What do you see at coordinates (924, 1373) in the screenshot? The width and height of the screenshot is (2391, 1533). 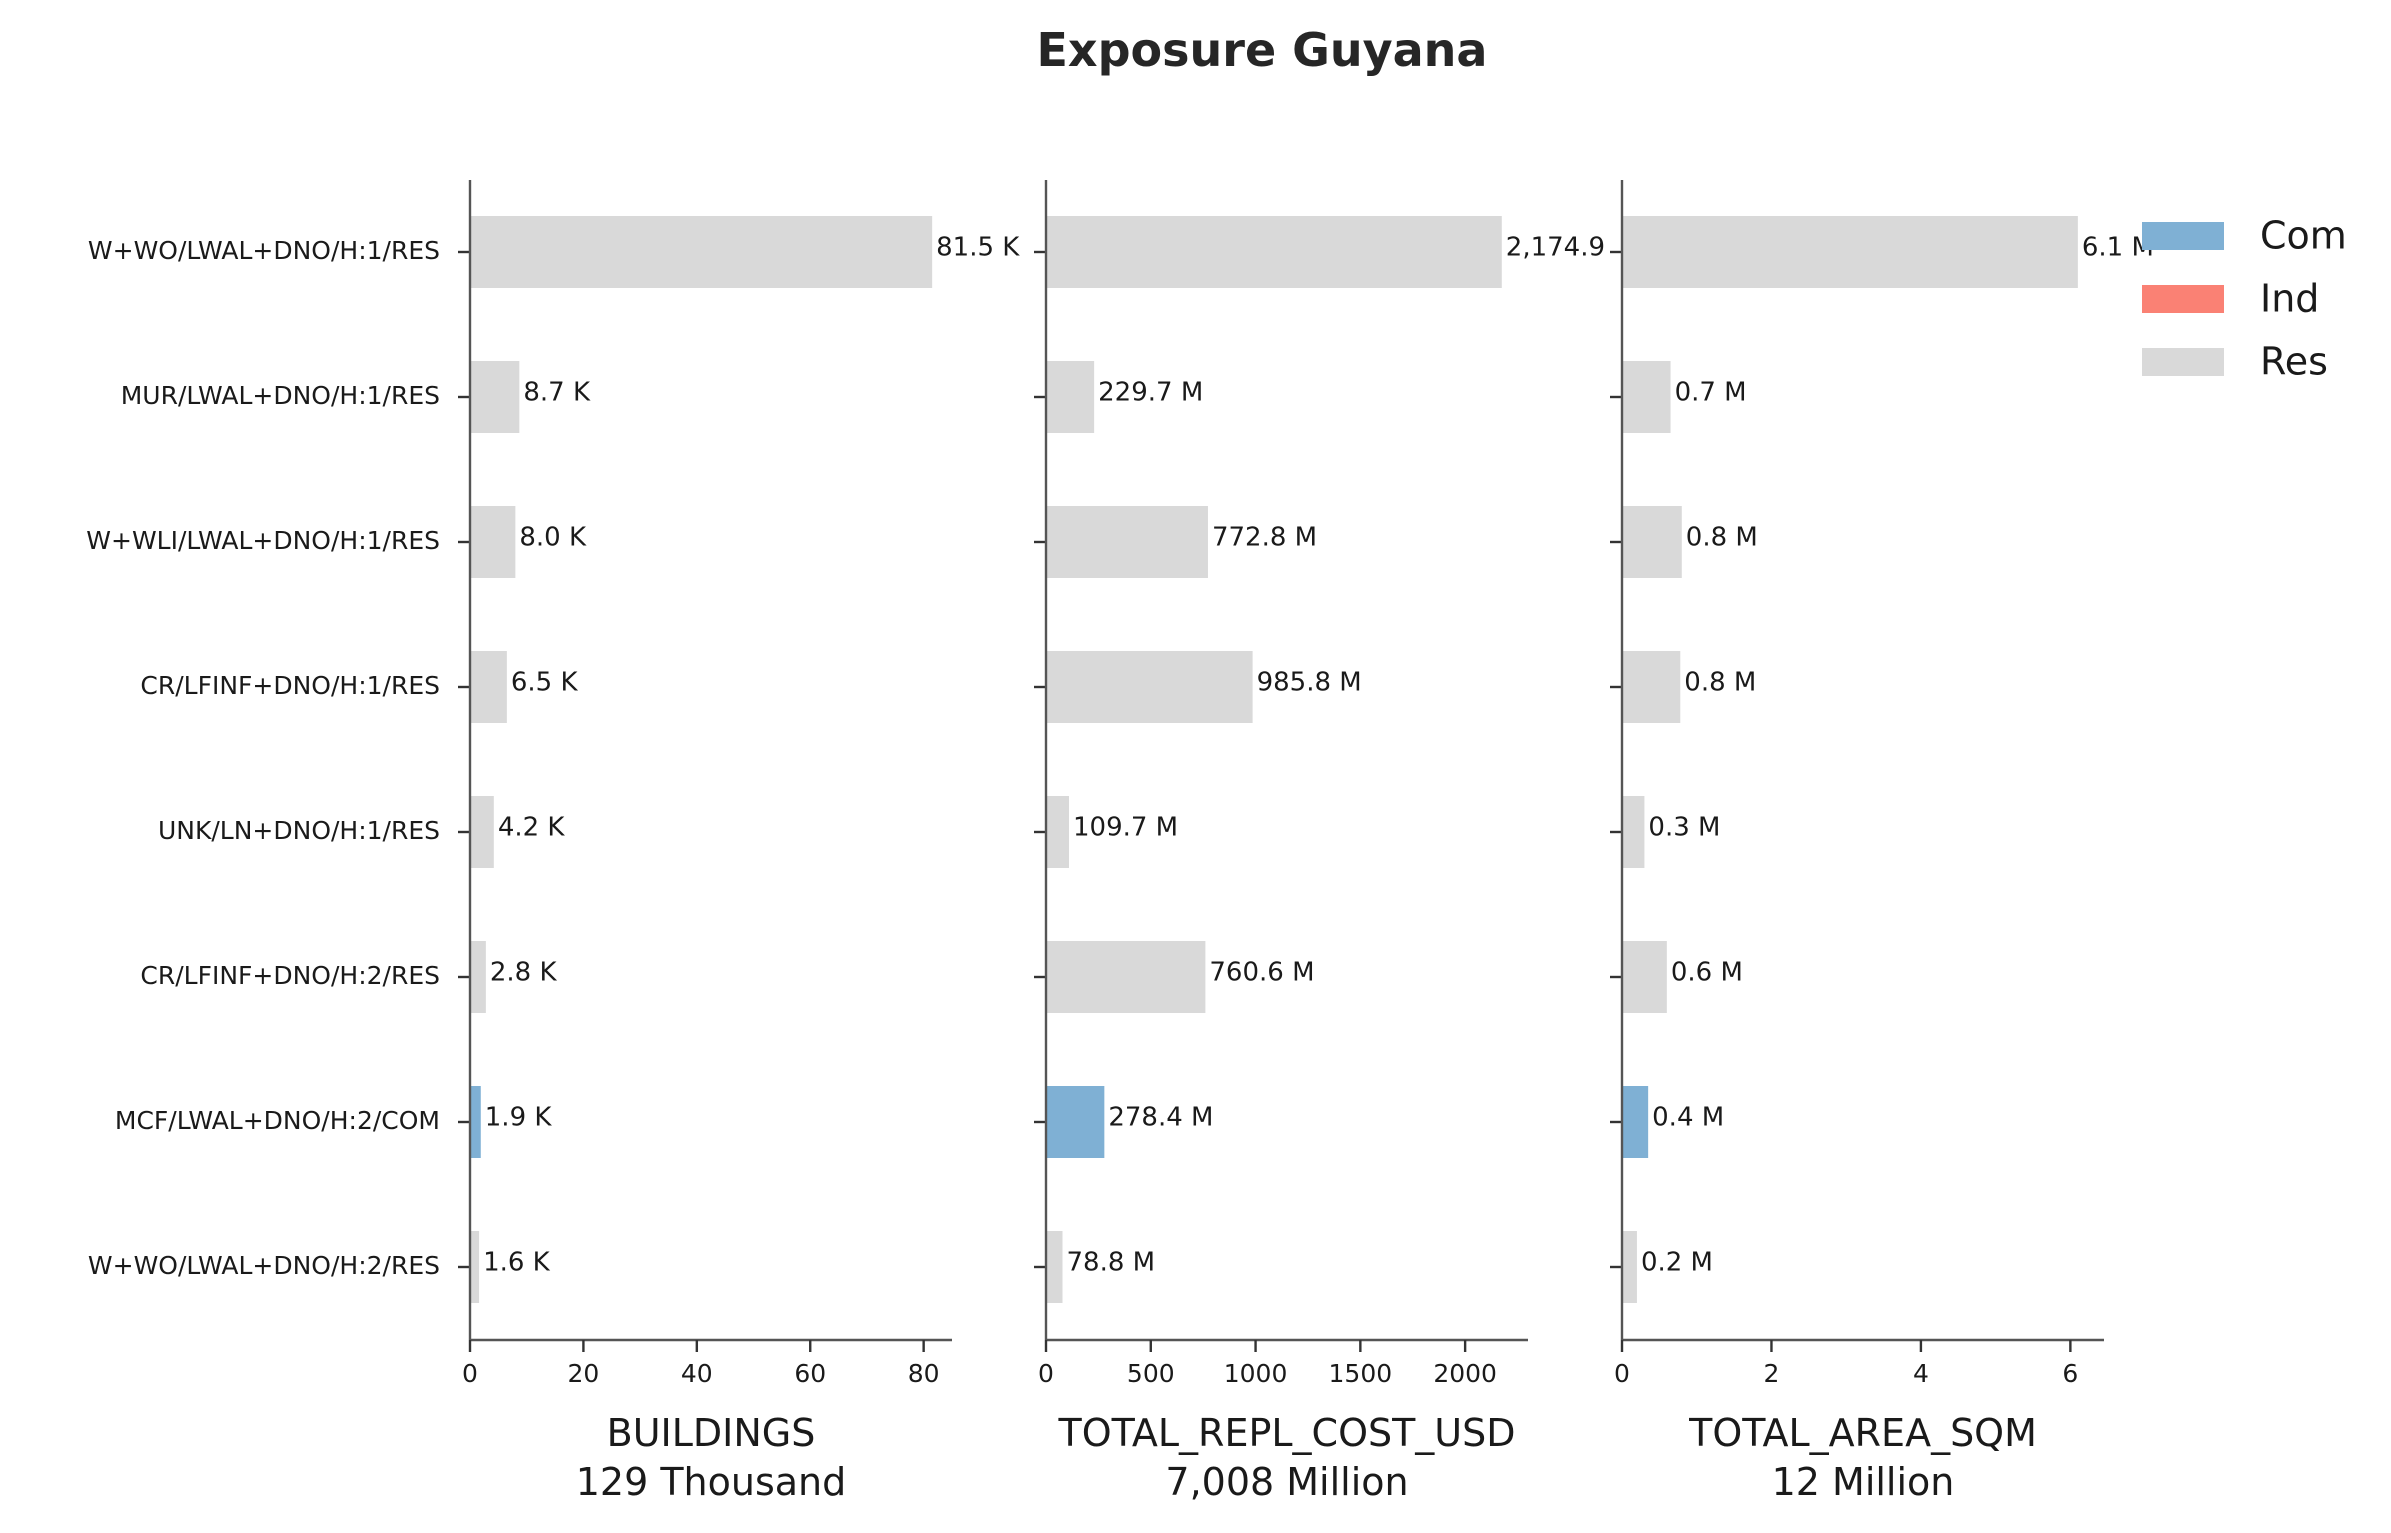 I see `x-tick-label: 80` at bounding box center [924, 1373].